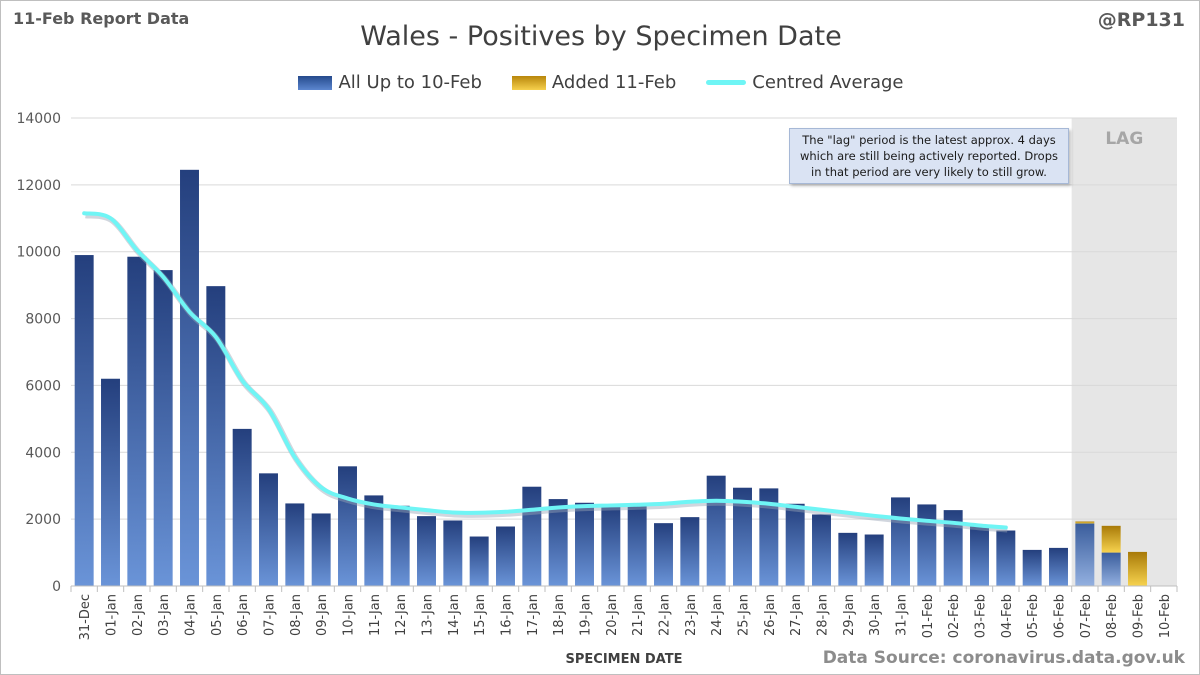 The width and height of the screenshot is (1200, 675). What do you see at coordinates (637, 545) in the screenshot?
I see `bar-21-Jan` at bounding box center [637, 545].